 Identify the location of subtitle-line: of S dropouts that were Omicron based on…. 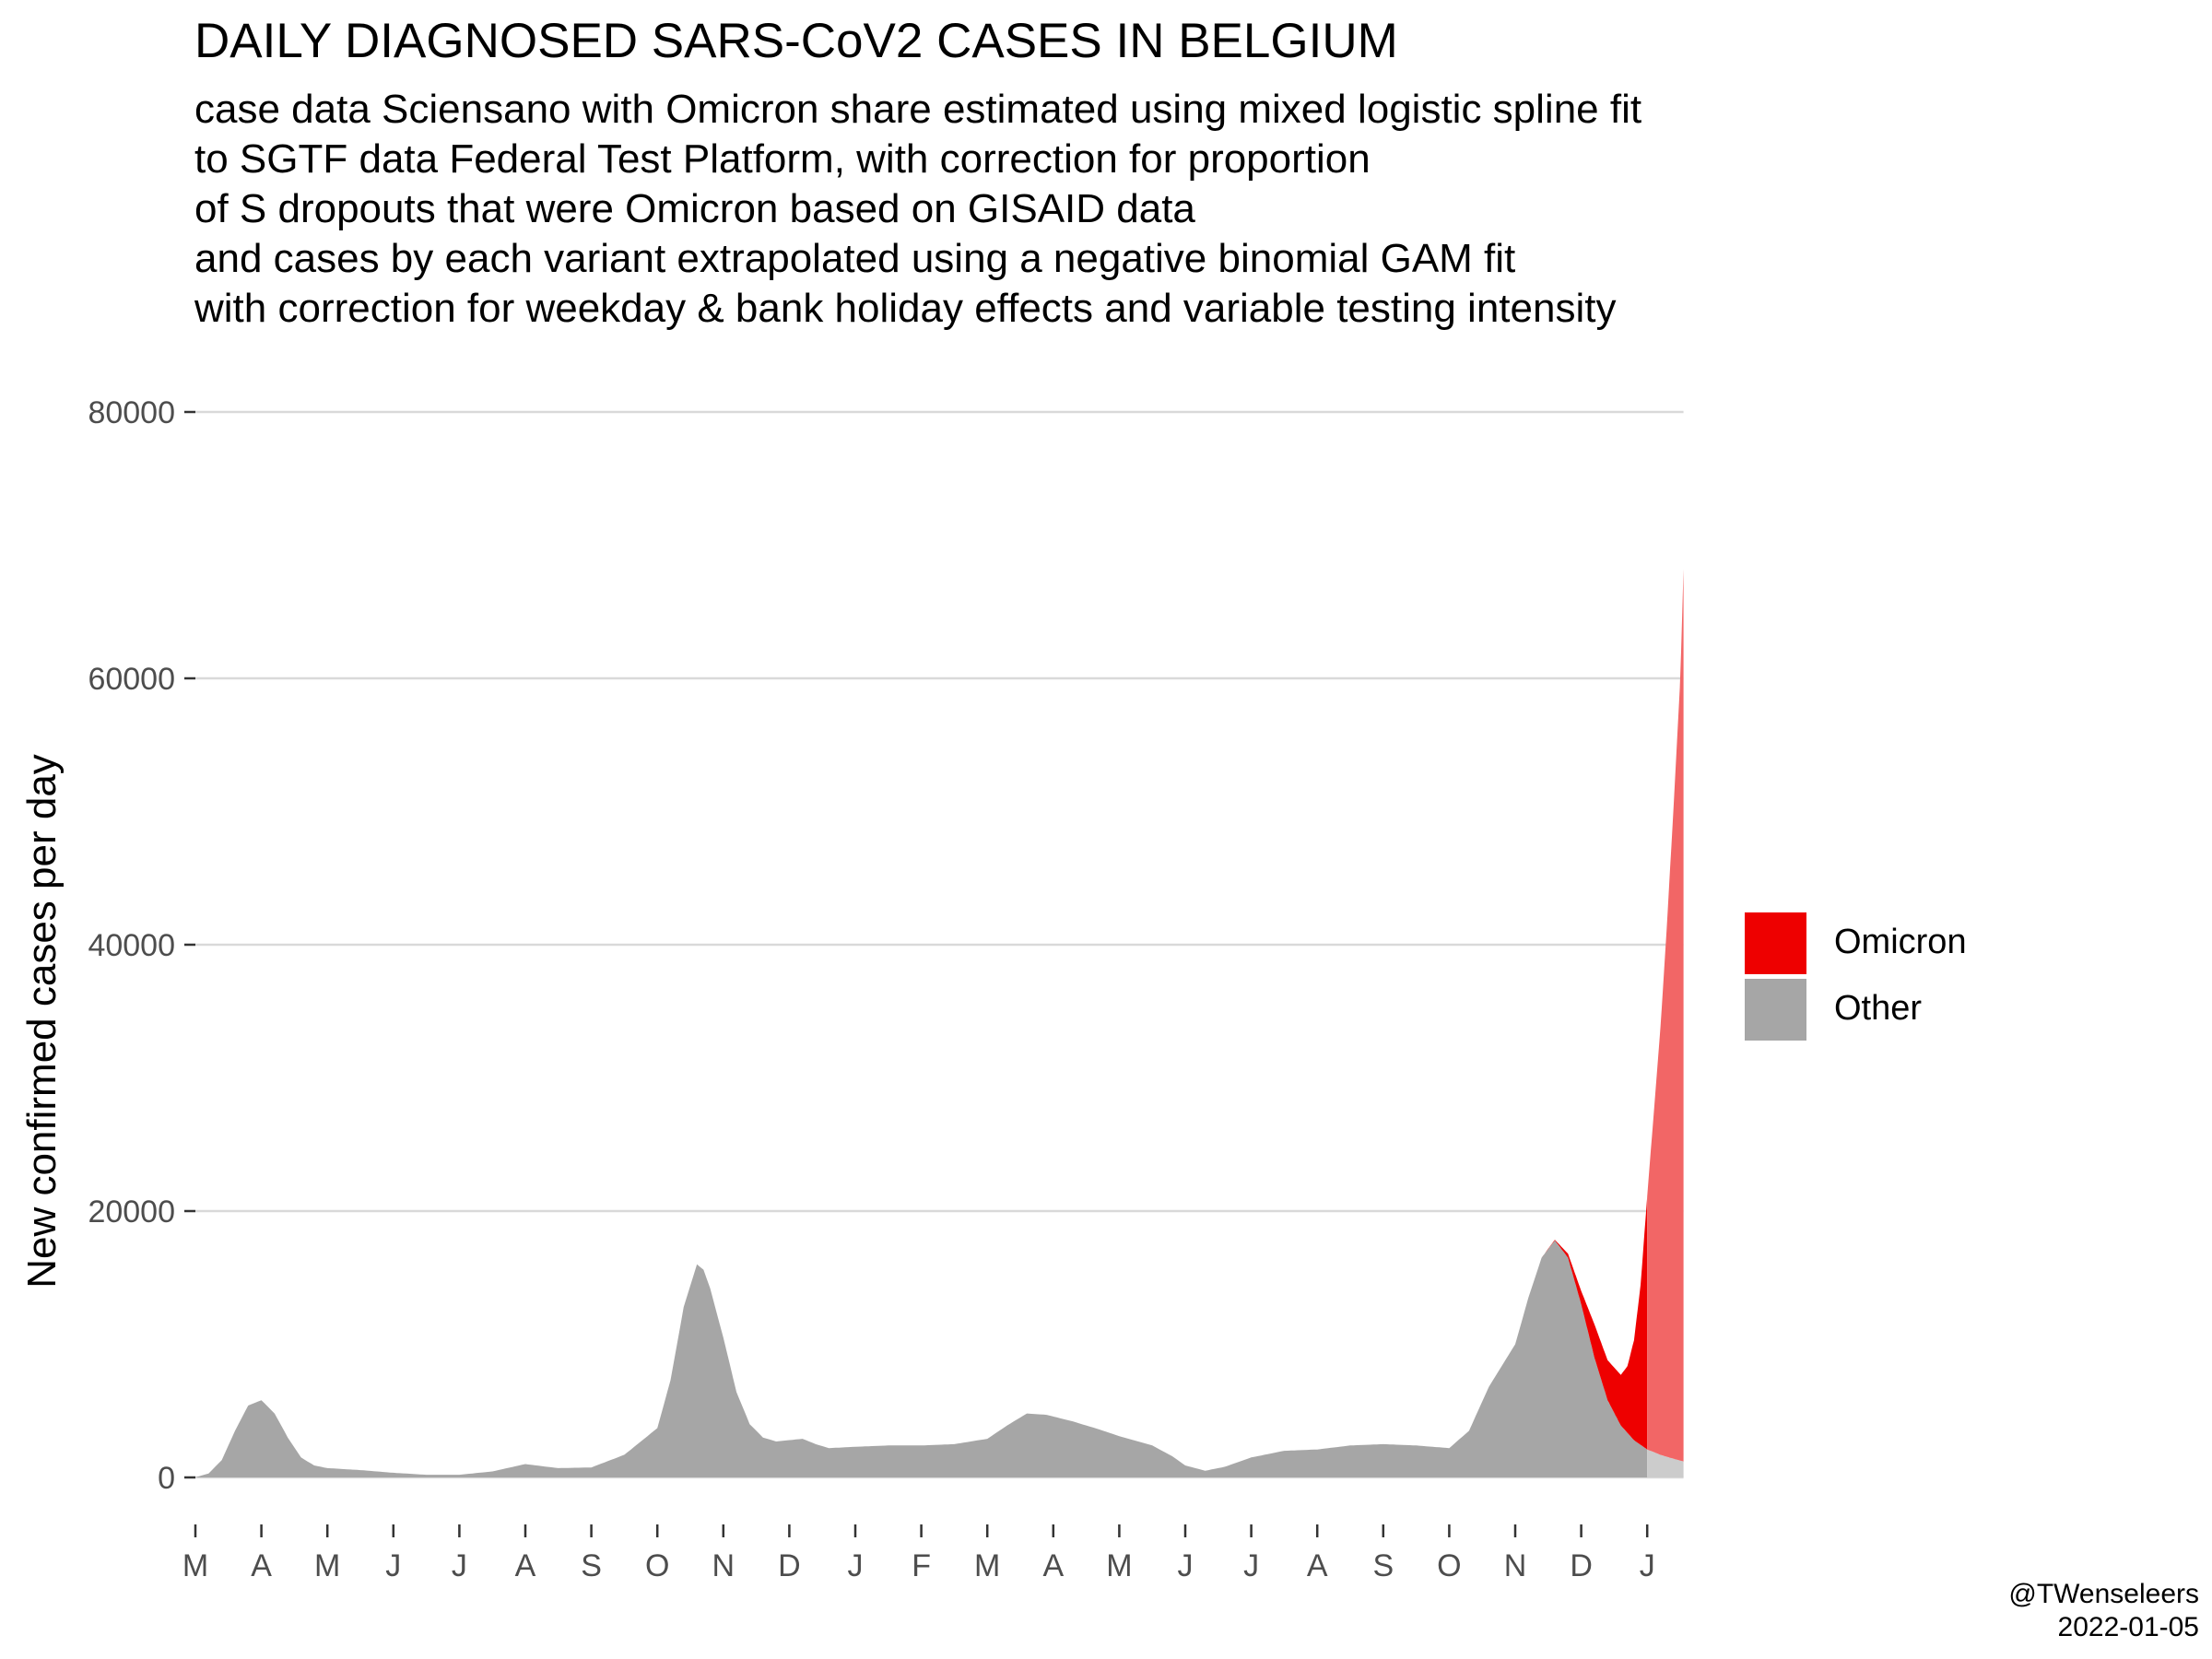
(694, 208).